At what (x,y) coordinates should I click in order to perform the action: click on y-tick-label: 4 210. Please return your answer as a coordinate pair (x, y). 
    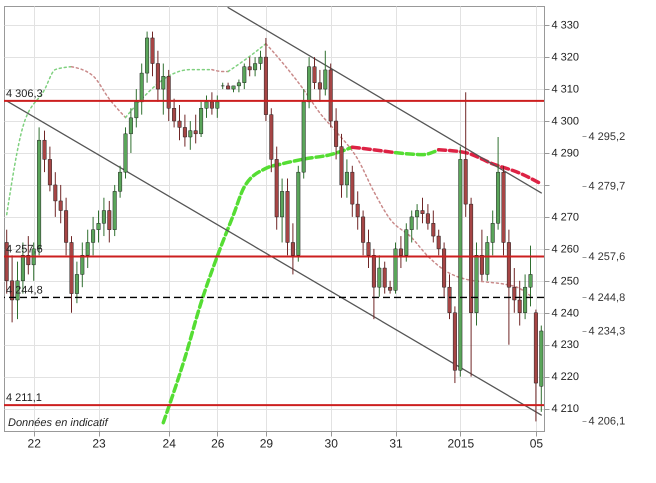
    Looking at the image, I should click on (566, 409).